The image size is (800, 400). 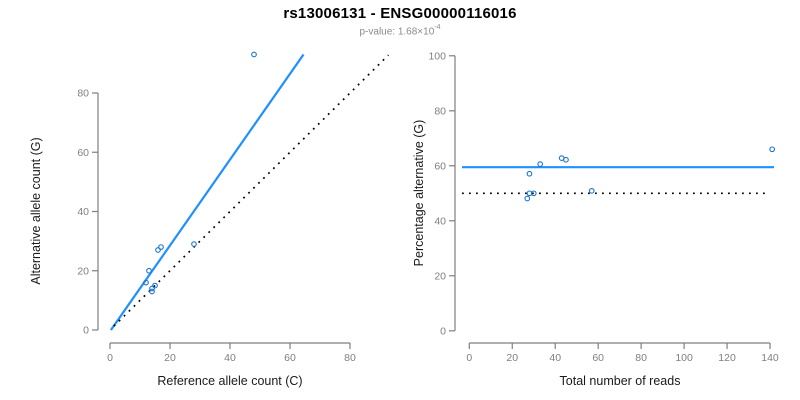 What do you see at coordinates (229, 381) in the screenshot?
I see `left-x-axis-title: Reference allele count (C)` at bounding box center [229, 381].